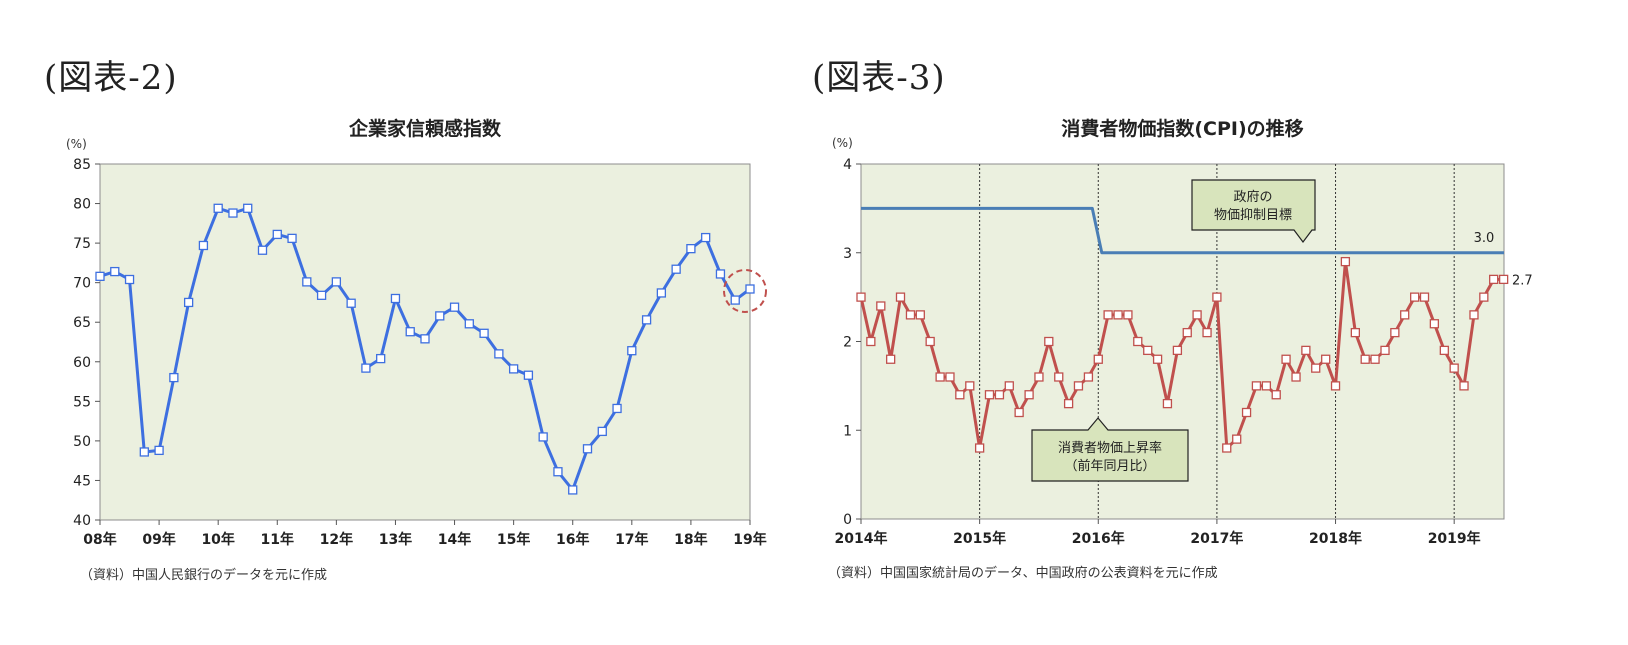  Describe the element at coordinates (1216, 538) in the screenshot. I see `x-tick-label-3: 2017年` at that location.